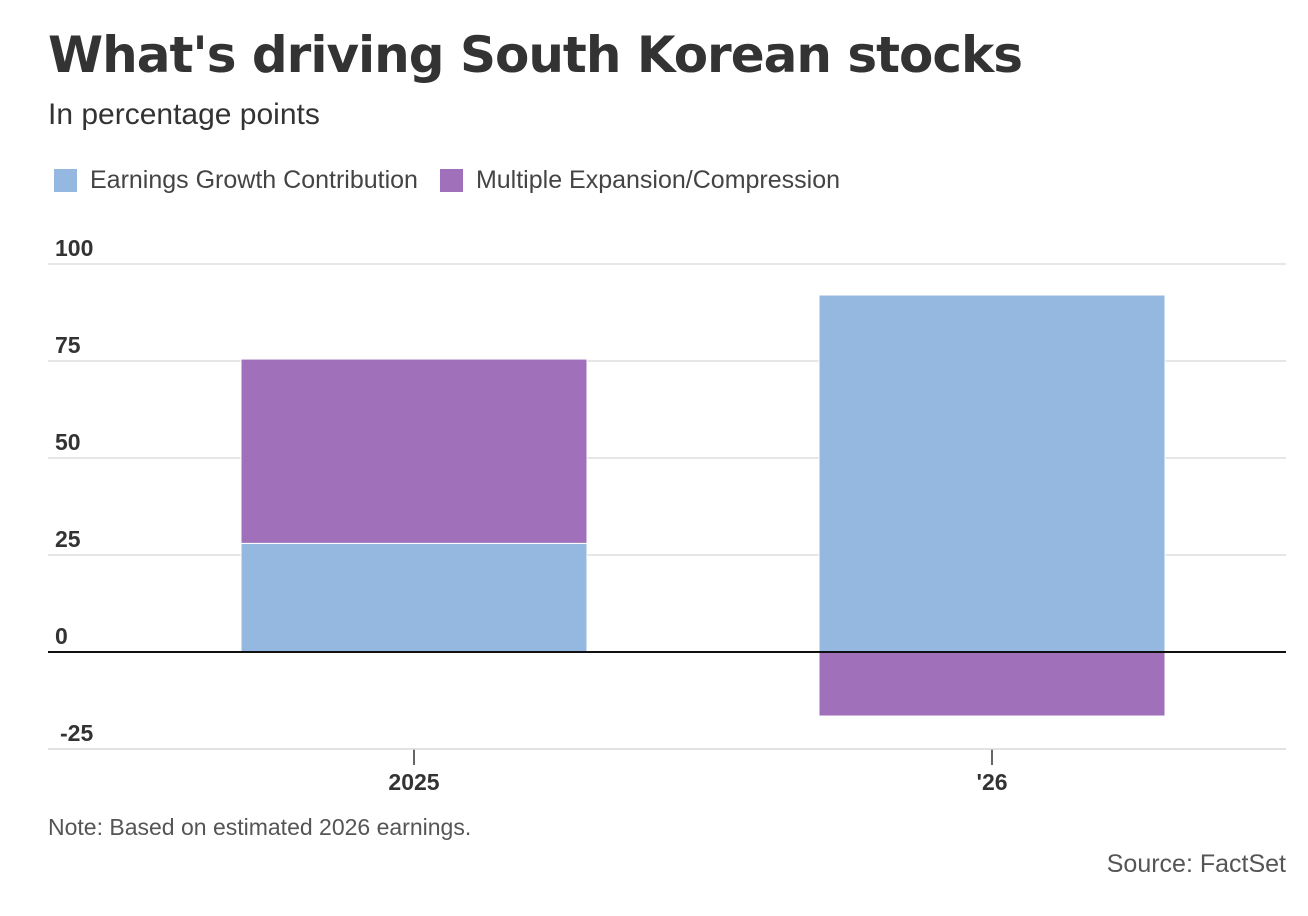  Describe the element at coordinates (68, 539) in the screenshot. I see `y-tick-label: 25` at that location.